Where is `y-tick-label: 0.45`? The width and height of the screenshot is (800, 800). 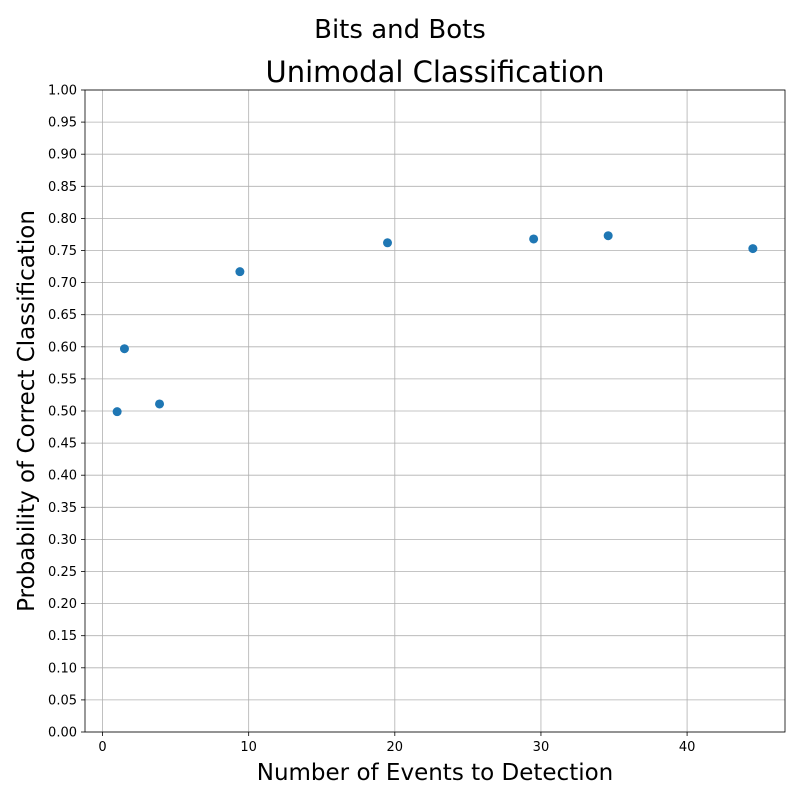 y-tick-label: 0.45 is located at coordinates (62, 444).